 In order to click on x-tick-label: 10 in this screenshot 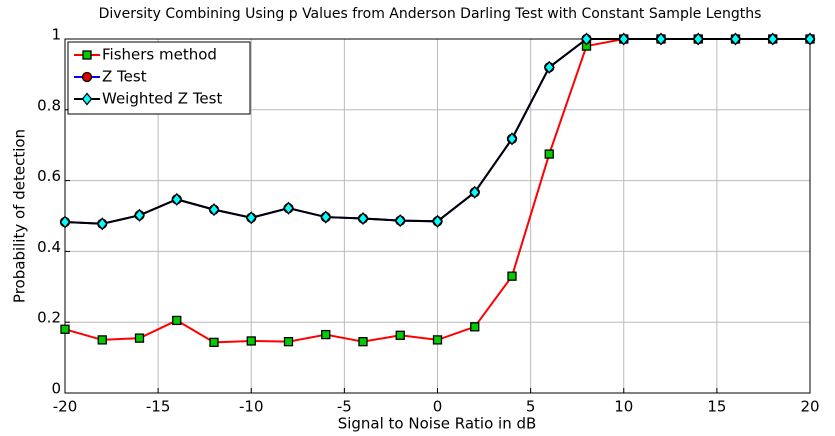, I will do `click(623, 407)`.